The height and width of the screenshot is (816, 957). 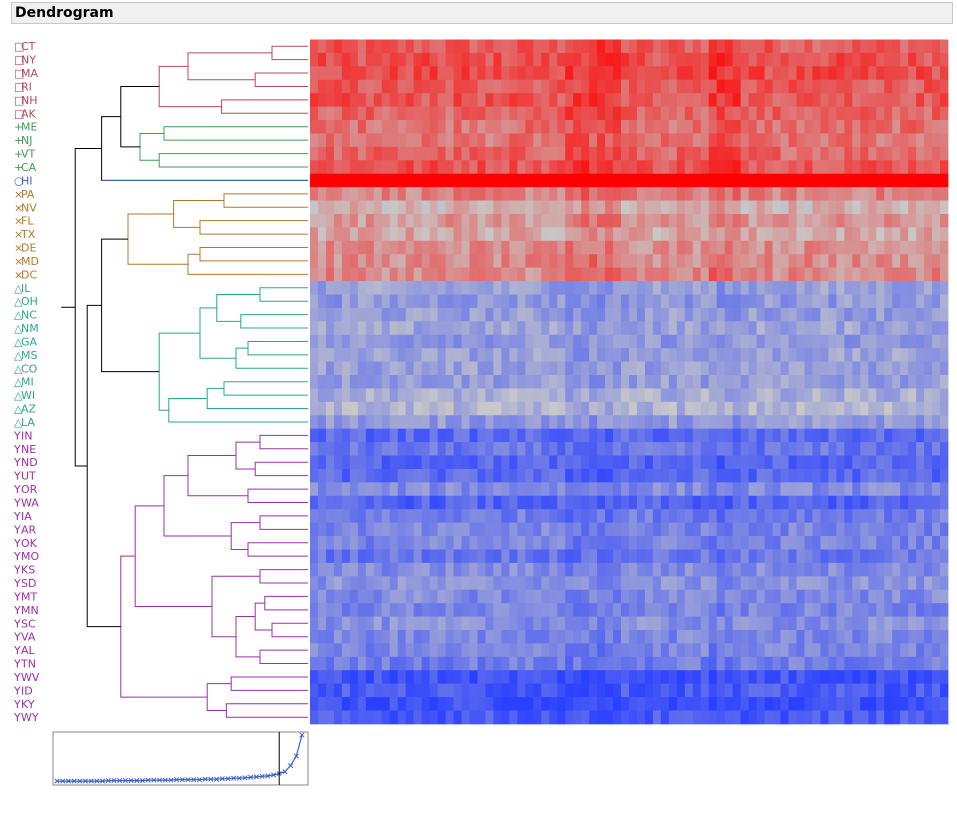 I want to click on panel-title-bar: Dendrogram, so click(x=482, y=13).